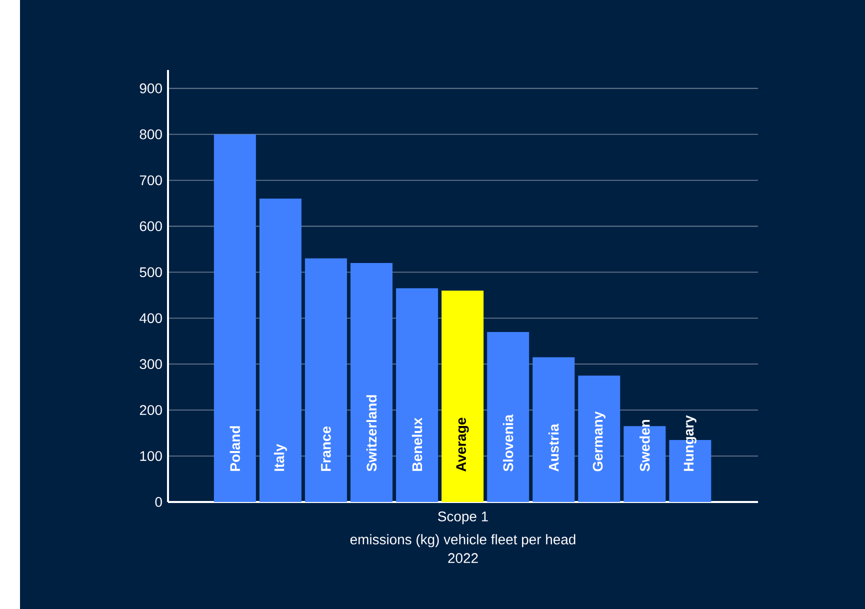 Image resolution: width=865 pixels, height=609 pixels. Describe the element at coordinates (599, 441) in the screenshot. I see `x-tick-label: Germany` at that location.